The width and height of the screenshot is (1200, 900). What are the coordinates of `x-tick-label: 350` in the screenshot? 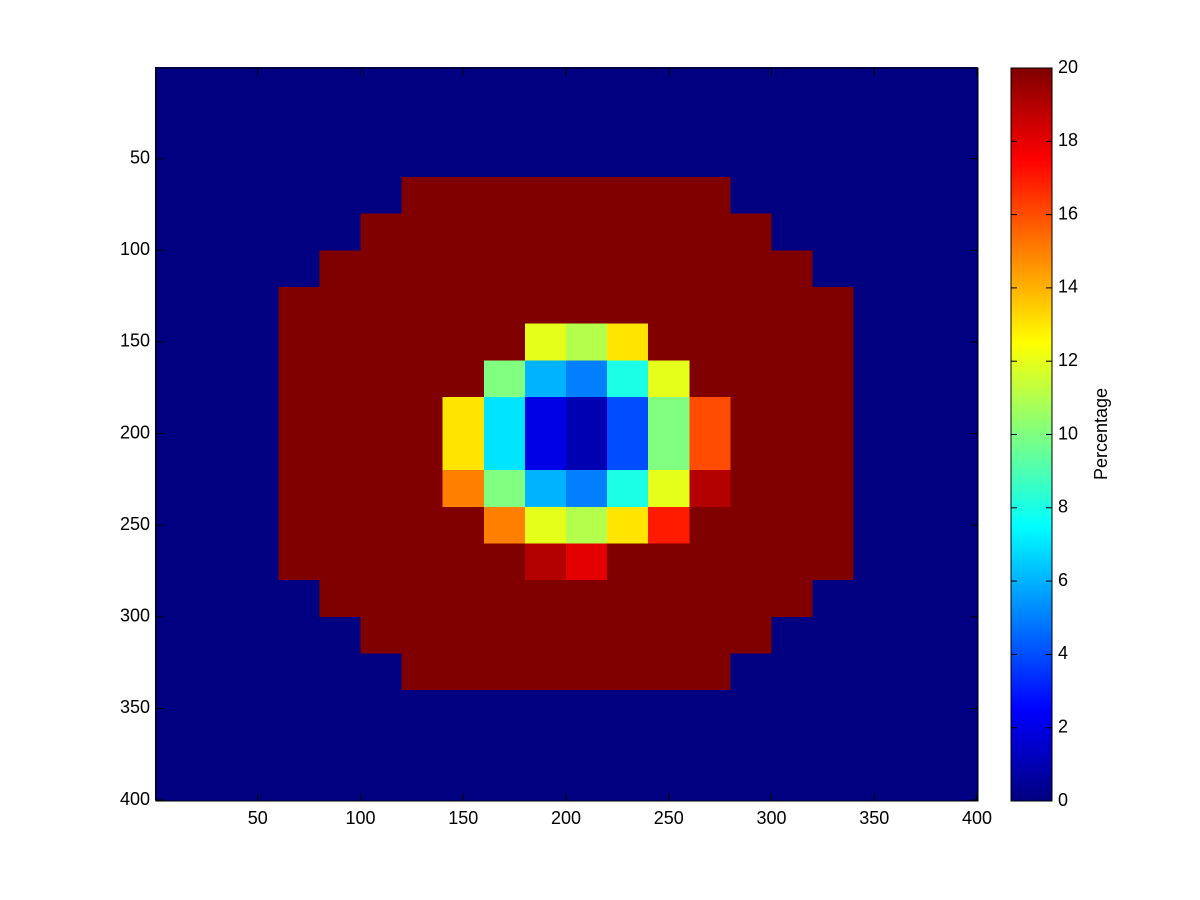 It's located at (874, 818).